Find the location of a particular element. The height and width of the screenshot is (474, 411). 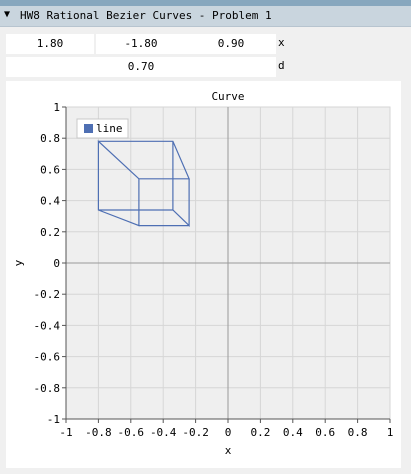

x-tick-label: 0.4 is located at coordinates (293, 432).